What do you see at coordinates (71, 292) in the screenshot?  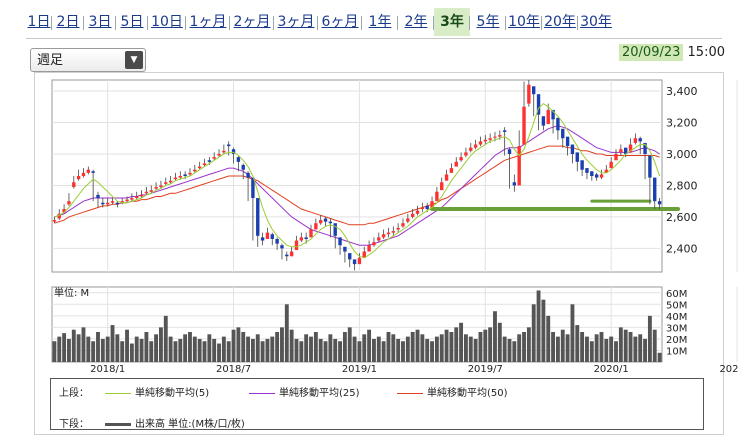 I see `volume-unit-label: 単位: M` at bounding box center [71, 292].